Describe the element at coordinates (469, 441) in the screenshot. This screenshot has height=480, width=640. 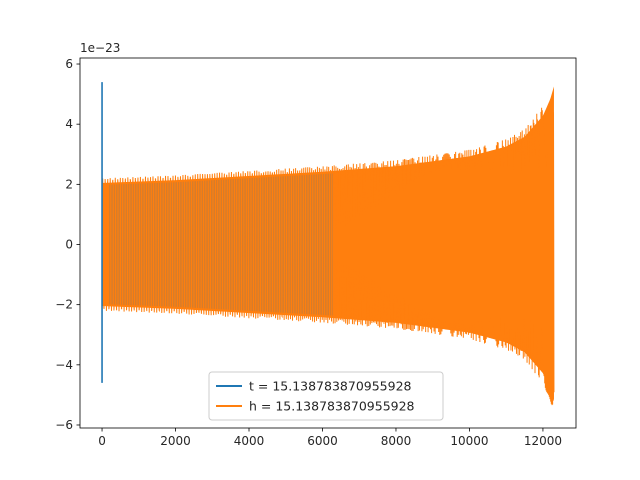
I see `x-tick-label: 10000` at that location.